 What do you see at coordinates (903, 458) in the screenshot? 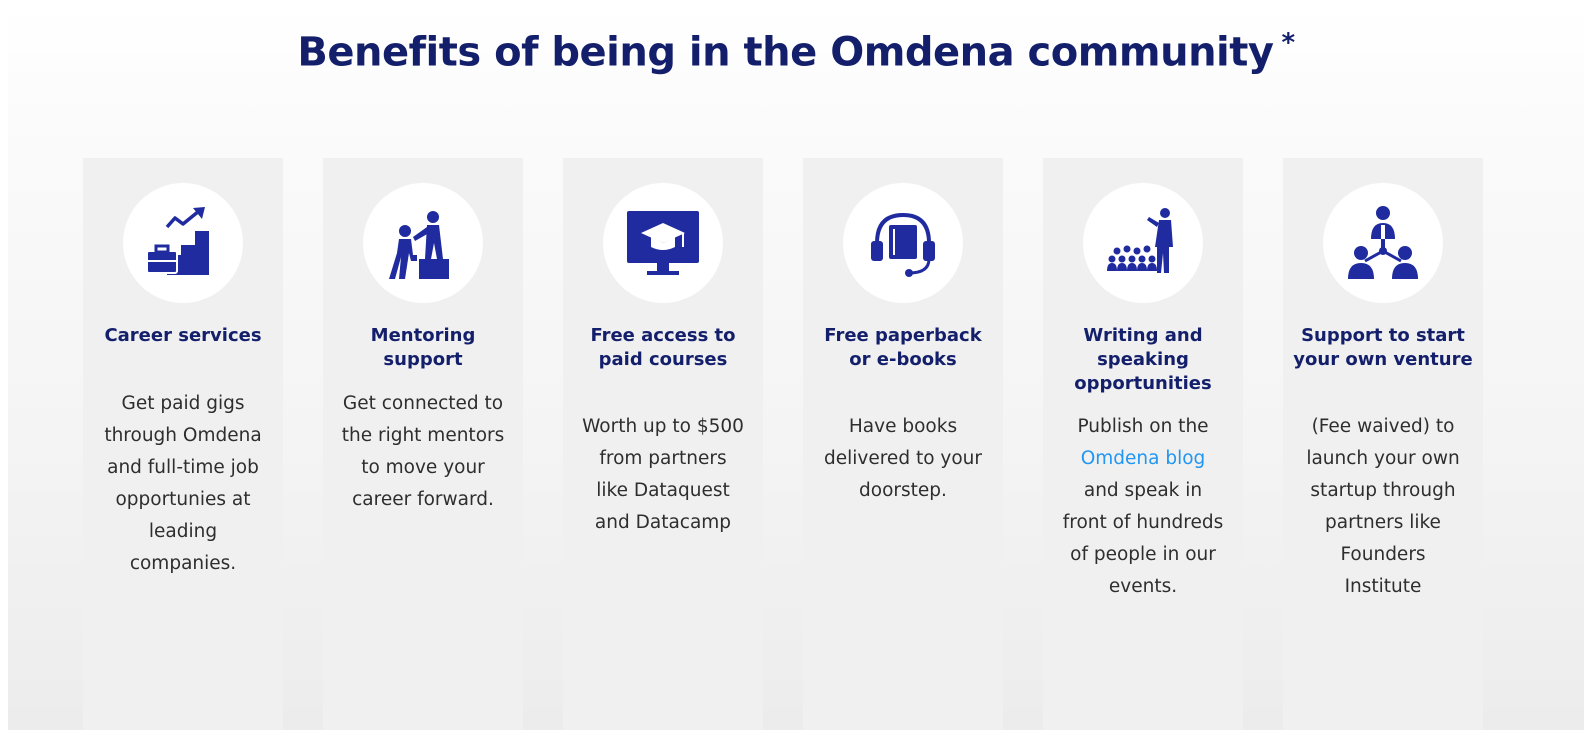
I see `card-description: Have books delivered to your doorstep.` at bounding box center [903, 458].